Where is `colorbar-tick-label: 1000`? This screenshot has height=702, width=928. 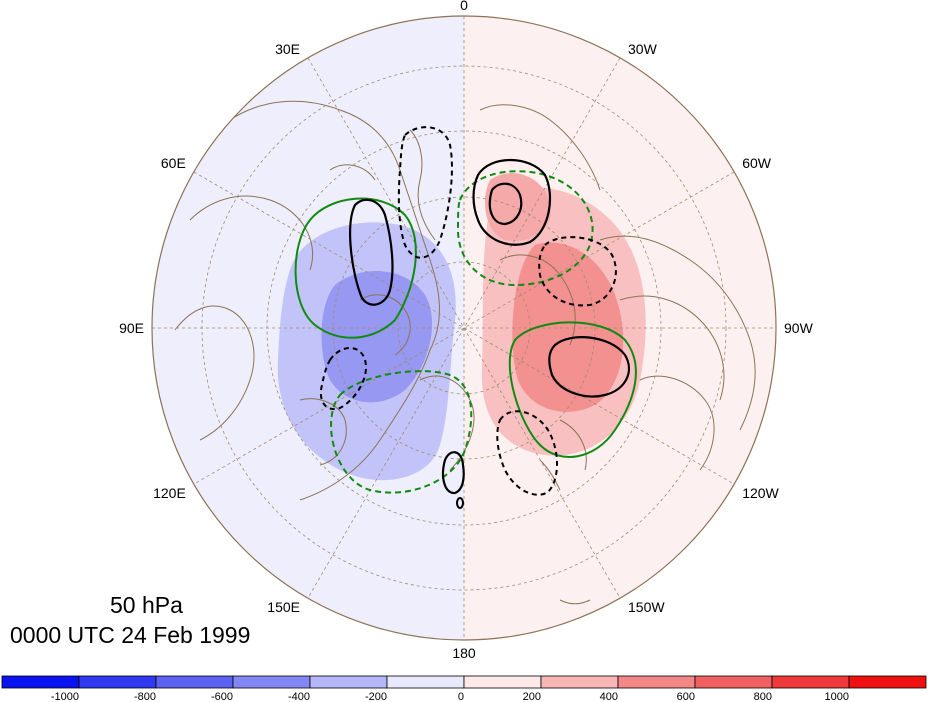
colorbar-tick-label: 1000 is located at coordinates (837, 696).